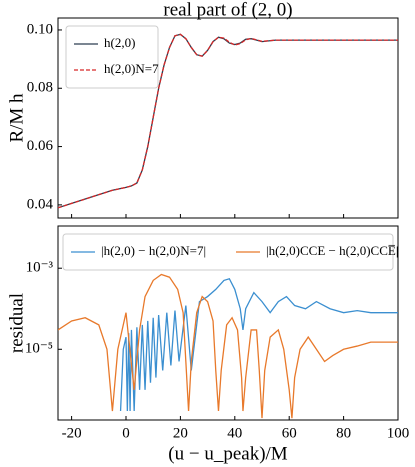 This screenshot has width=415, height=467. Describe the element at coordinates (72, 433) in the screenshot. I see `x-tick-label: -20` at that location.